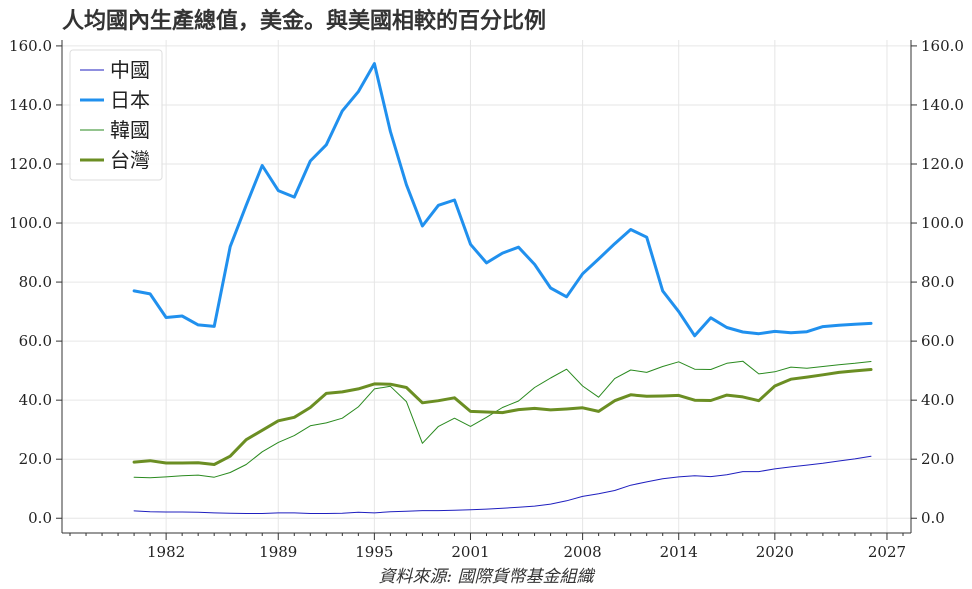 This screenshot has width=972, height=589. Describe the element at coordinates (679, 552) in the screenshot. I see `x-tick-label: 2014` at that location.